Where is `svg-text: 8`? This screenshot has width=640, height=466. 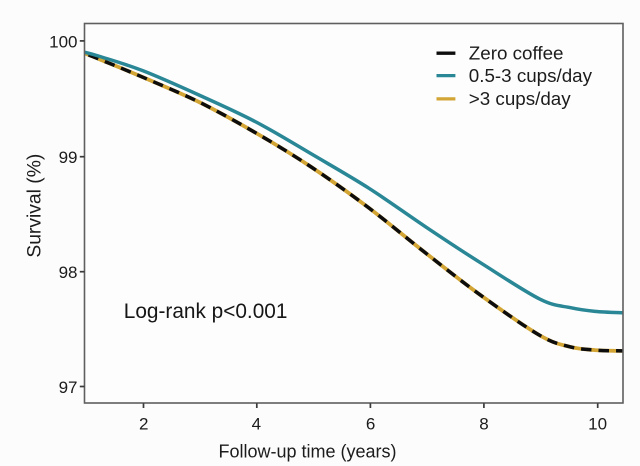 svg-text: 8 is located at coordinates (483, 424).